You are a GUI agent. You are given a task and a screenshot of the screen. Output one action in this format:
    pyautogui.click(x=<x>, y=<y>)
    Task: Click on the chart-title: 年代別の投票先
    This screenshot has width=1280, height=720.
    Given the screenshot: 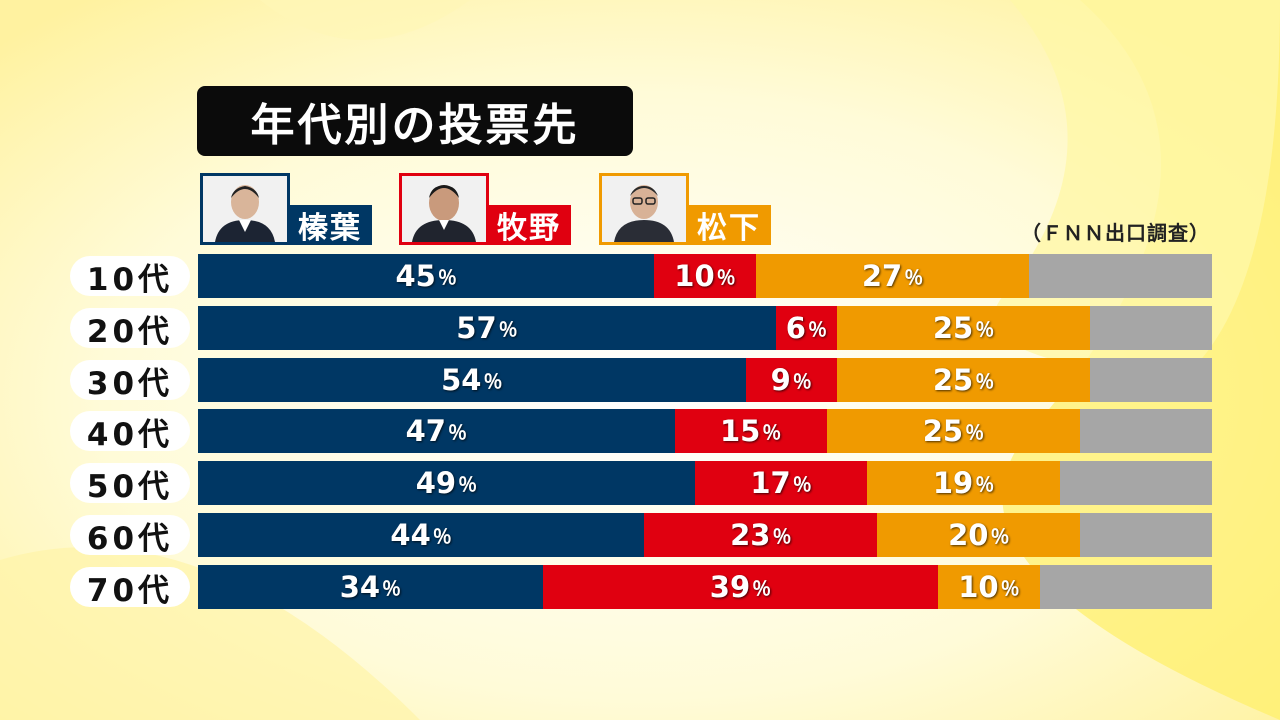 What is the action you would take?
    pyautogui.click(x=415, y=121)
    